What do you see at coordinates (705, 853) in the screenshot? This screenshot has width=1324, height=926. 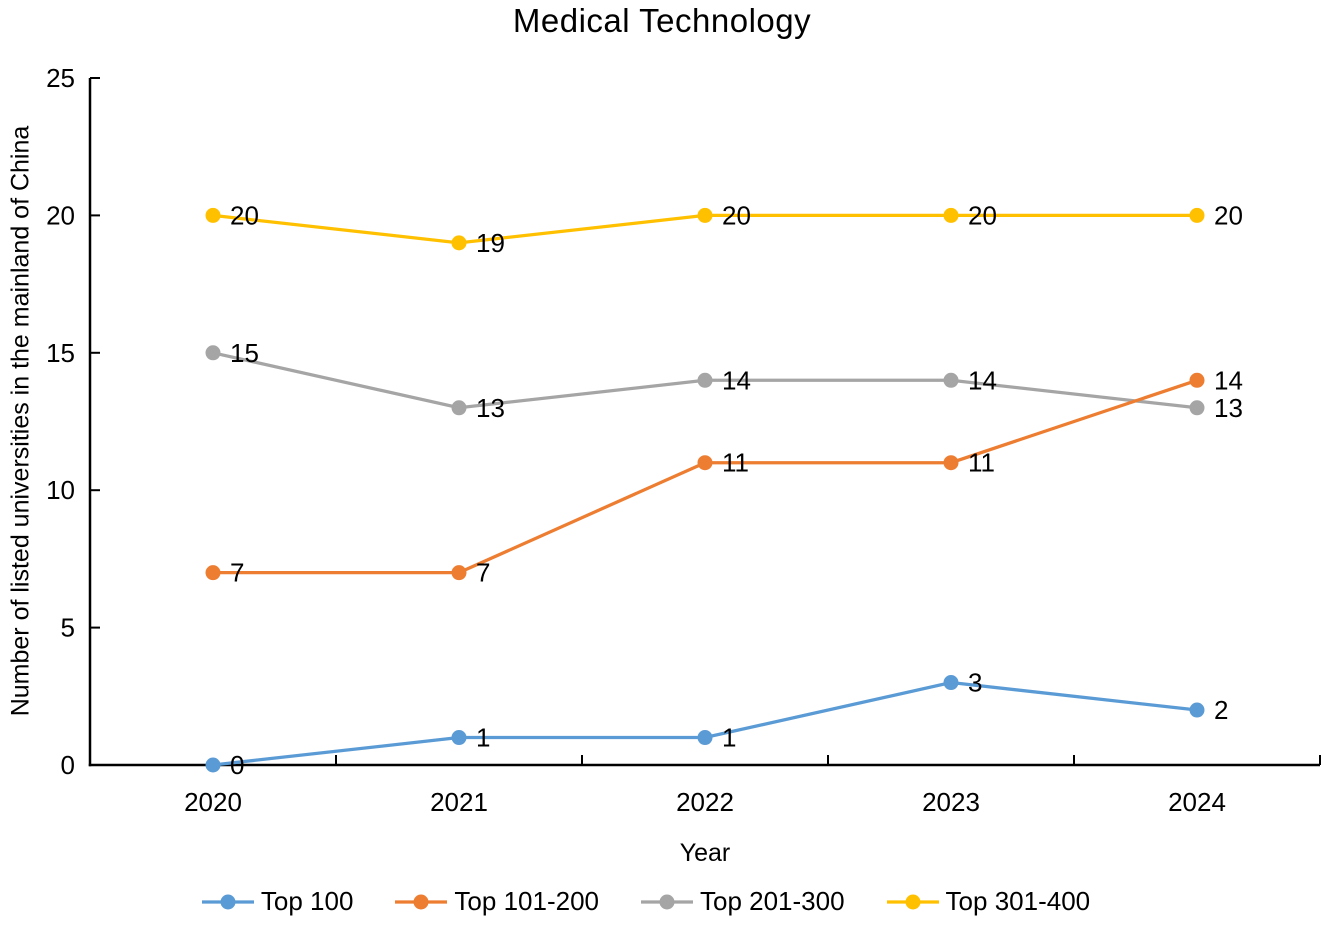 I see `x-axis-title: Year` at bounding box center [705, 853].